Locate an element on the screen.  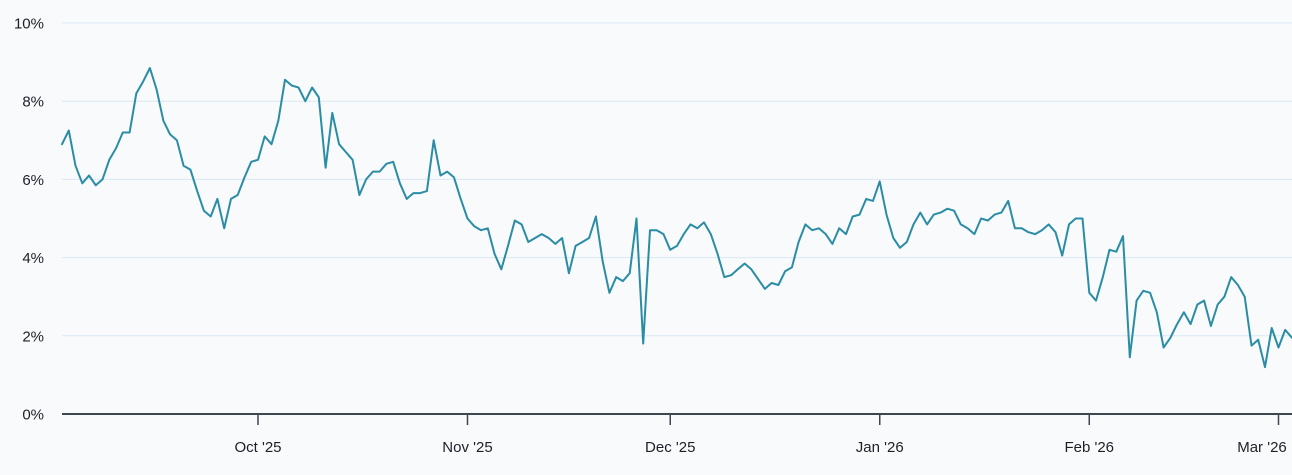
y-axis-label: 4% is located at coordinates (33, 258).